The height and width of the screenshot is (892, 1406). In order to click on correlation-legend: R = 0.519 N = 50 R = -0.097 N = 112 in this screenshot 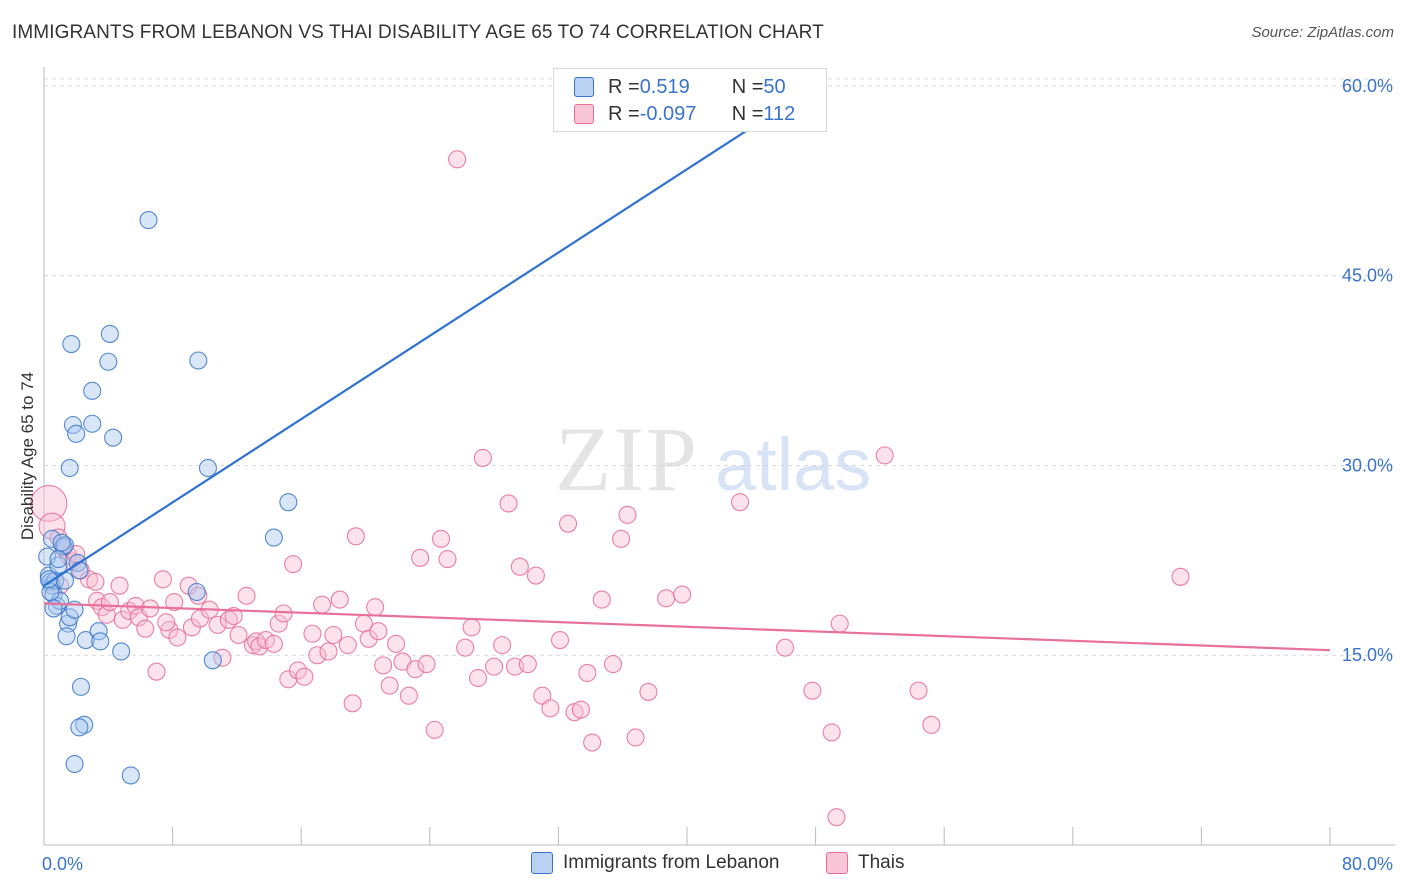, I will do `click(690, 100)`.